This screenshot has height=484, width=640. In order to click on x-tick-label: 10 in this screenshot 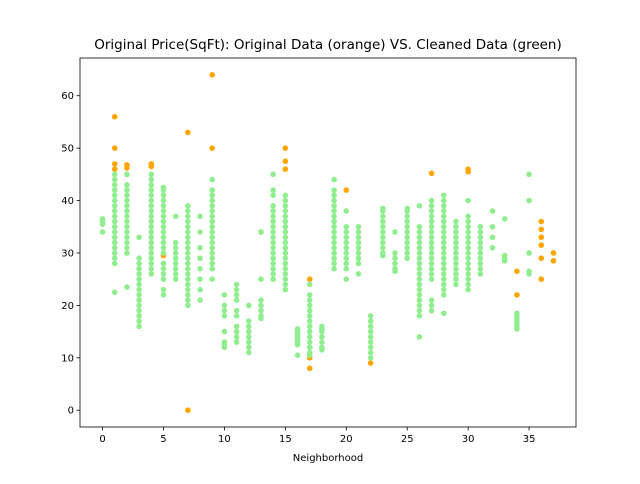, I will do `click(224, 439)`.